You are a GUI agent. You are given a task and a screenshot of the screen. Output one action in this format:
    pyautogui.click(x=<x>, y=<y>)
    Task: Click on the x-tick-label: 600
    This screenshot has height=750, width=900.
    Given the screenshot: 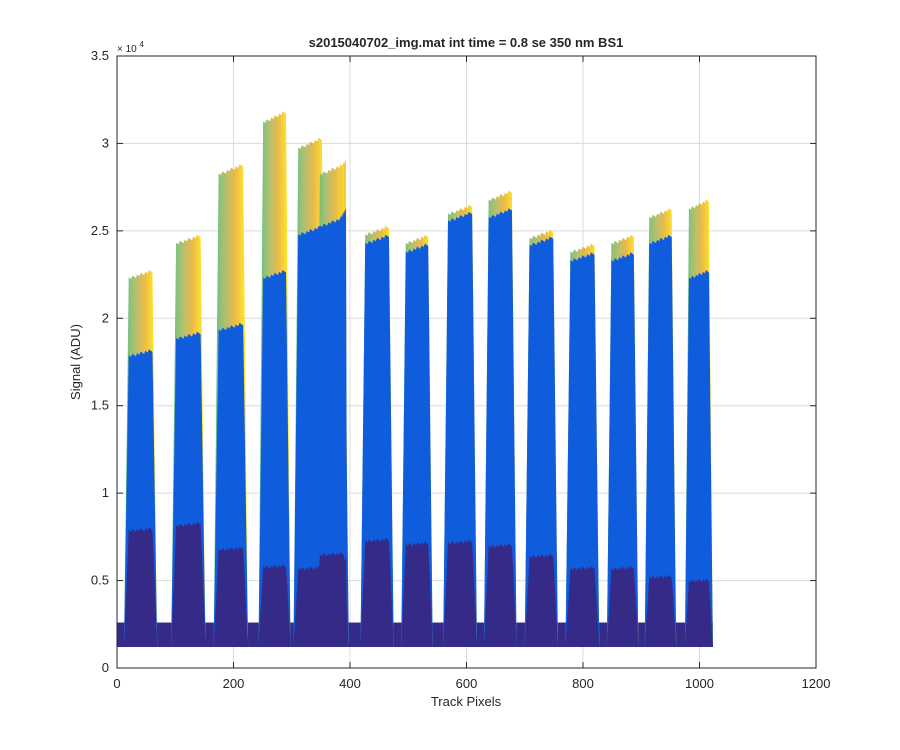 What is the action you would take?
    pyautogui.click(x=467, y=683)
    